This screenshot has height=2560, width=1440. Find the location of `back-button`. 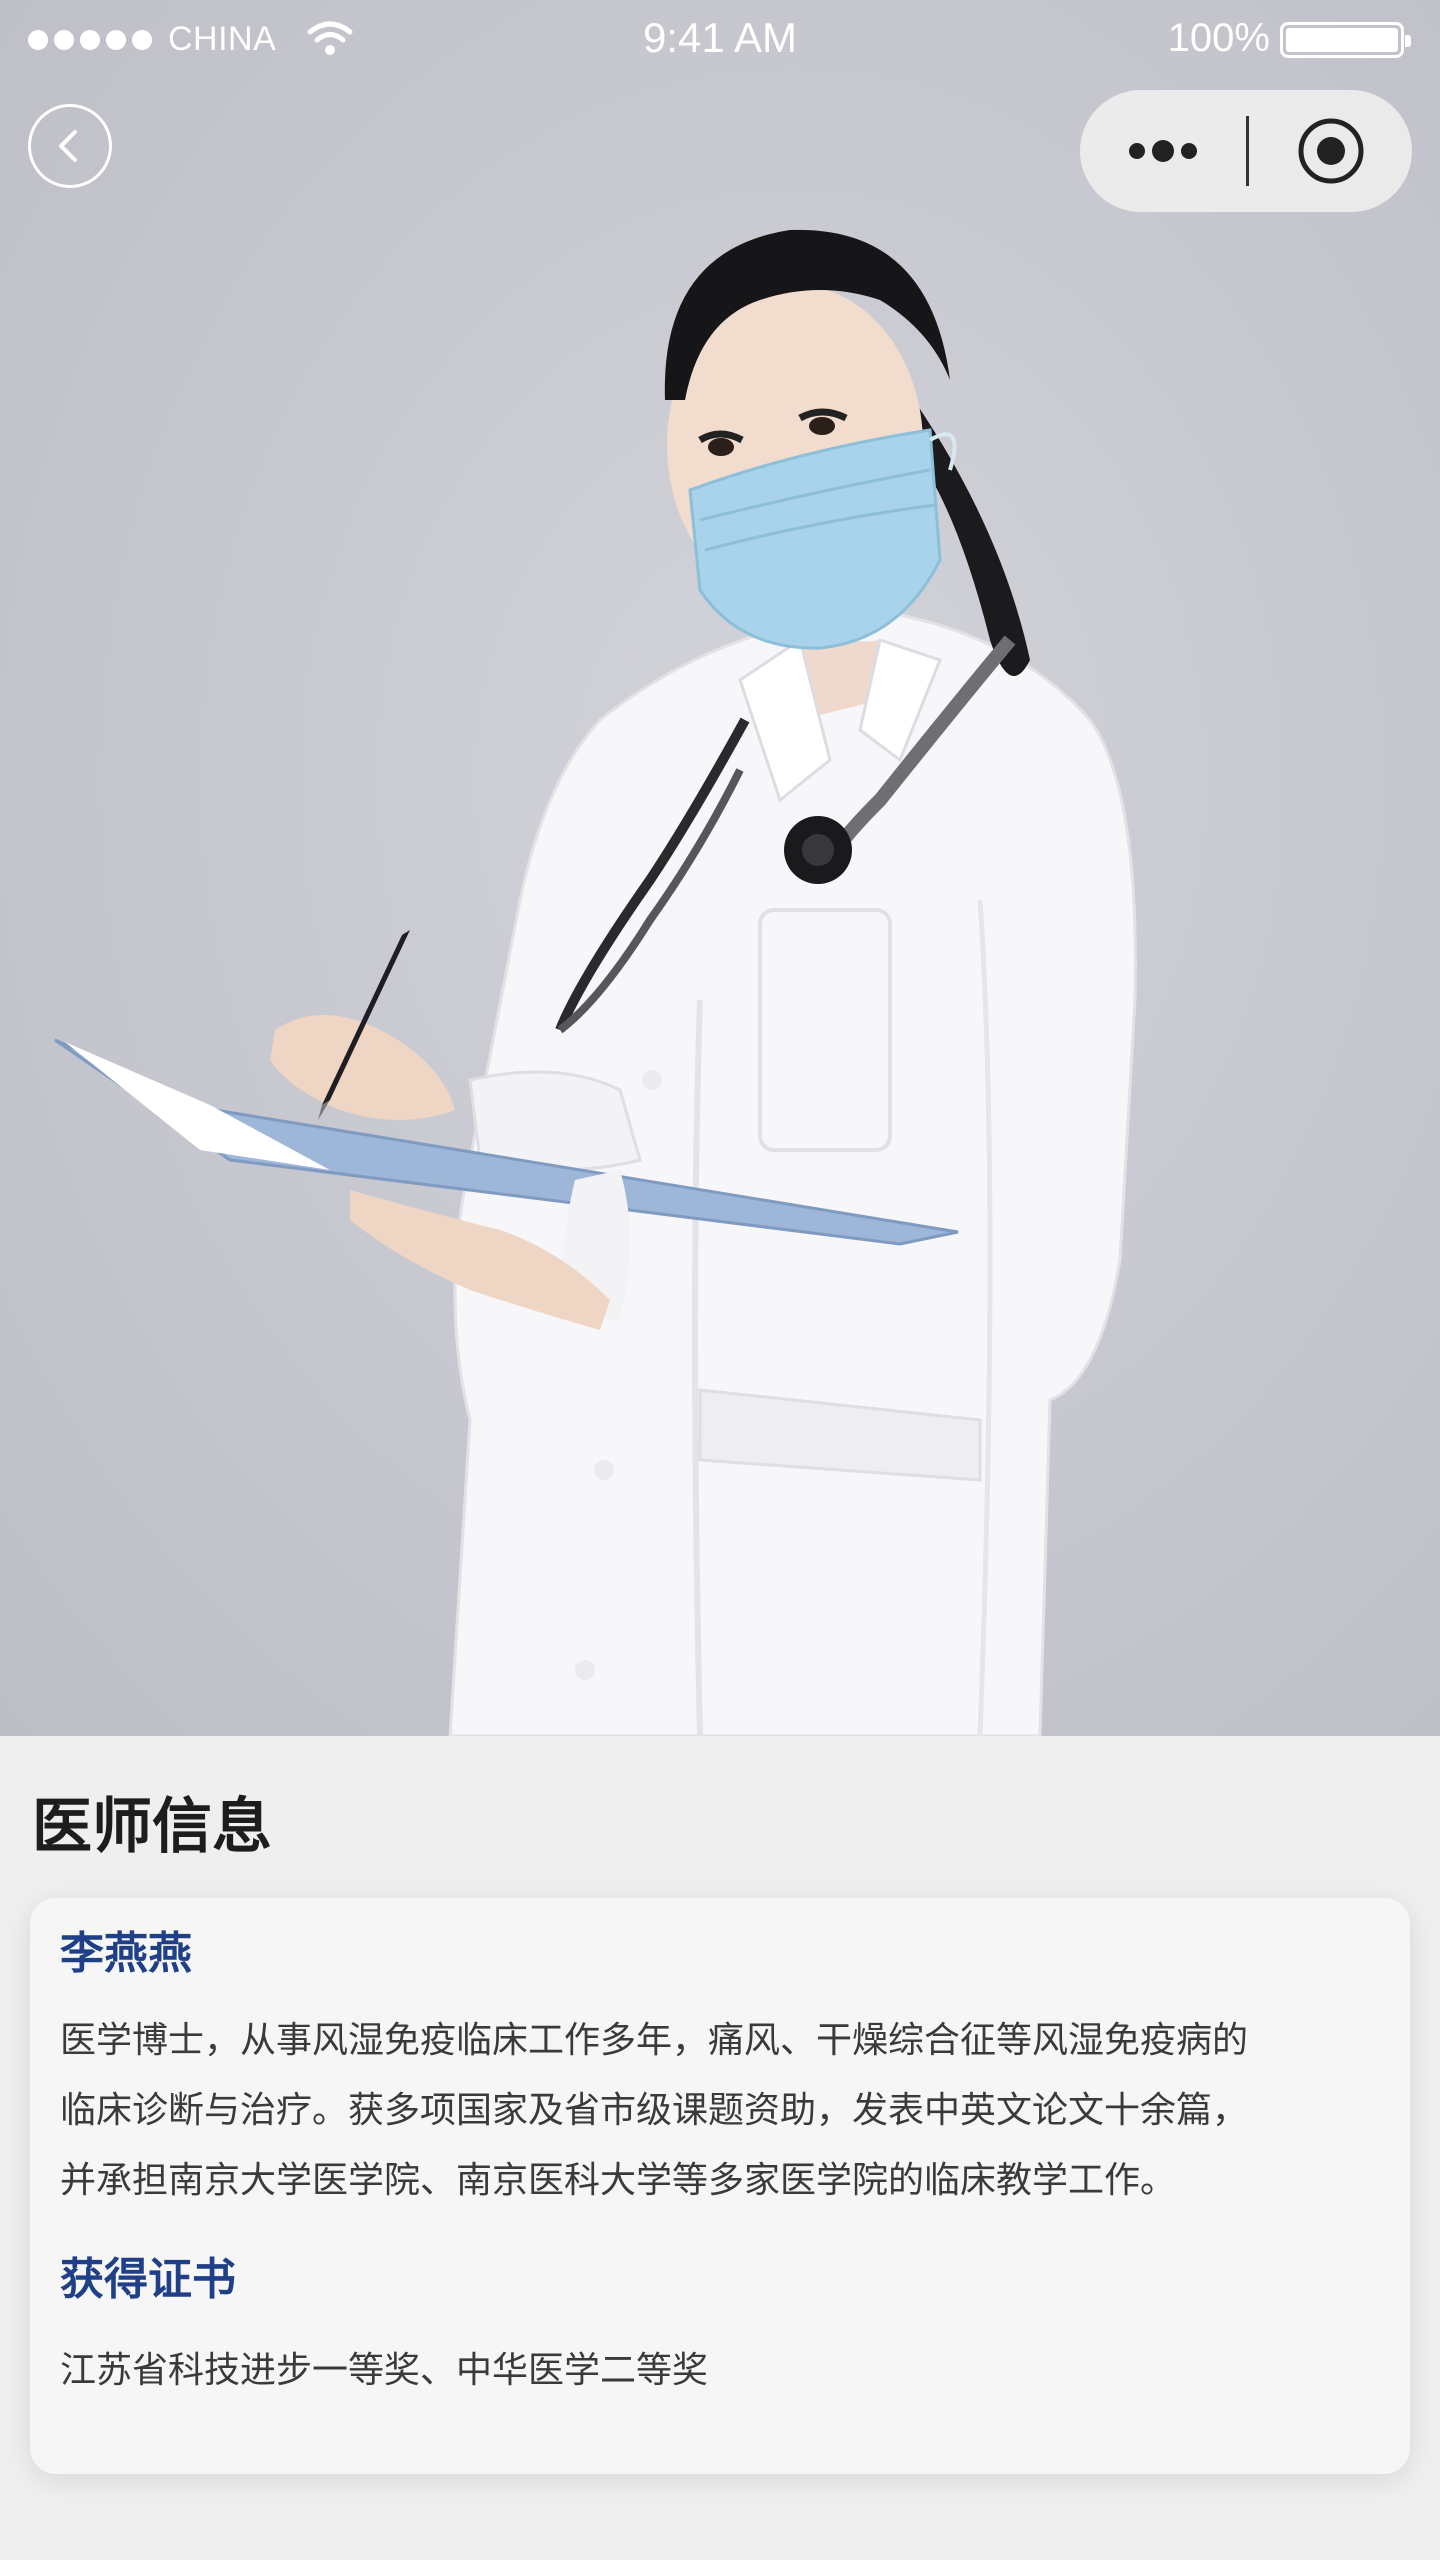

back-button is located at coordinates (70, 146).